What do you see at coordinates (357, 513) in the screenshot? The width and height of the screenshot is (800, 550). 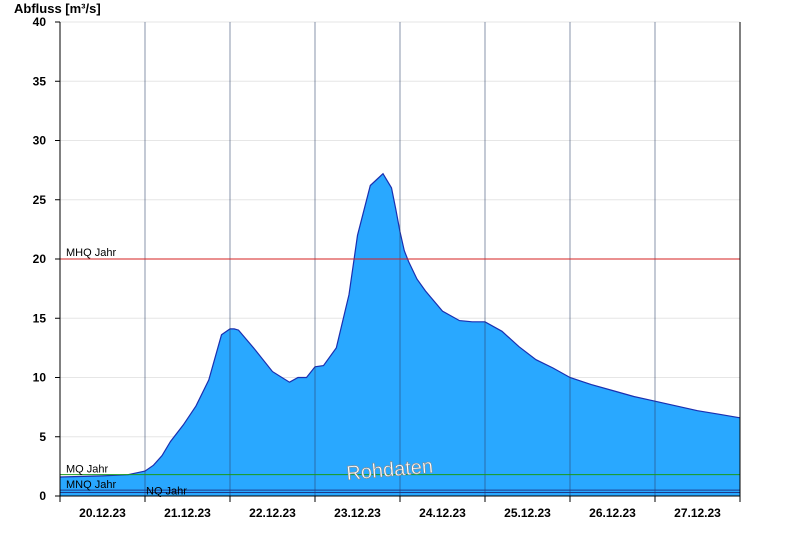 I see `x-tick-label: 23.12.23` at bounding box center [357, 513].